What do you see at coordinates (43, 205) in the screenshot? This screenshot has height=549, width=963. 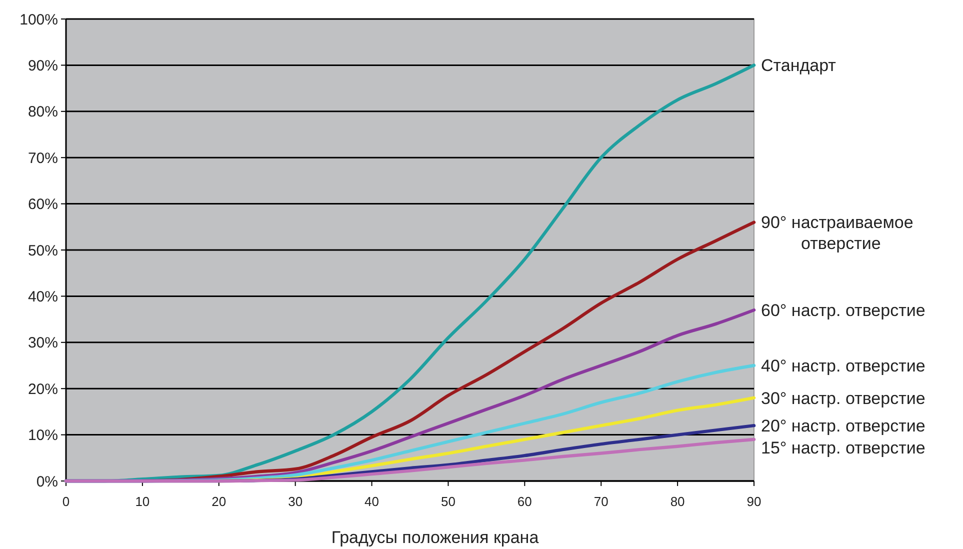 I see `y-tick-label: 60%` at bounding box center [43, 205].